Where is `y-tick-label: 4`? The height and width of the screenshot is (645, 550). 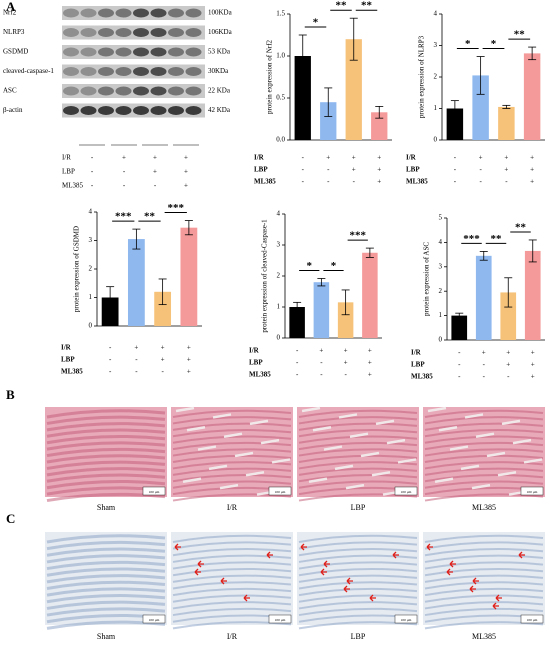
y-tick-label: 4 is located at coordinates (279, 214).